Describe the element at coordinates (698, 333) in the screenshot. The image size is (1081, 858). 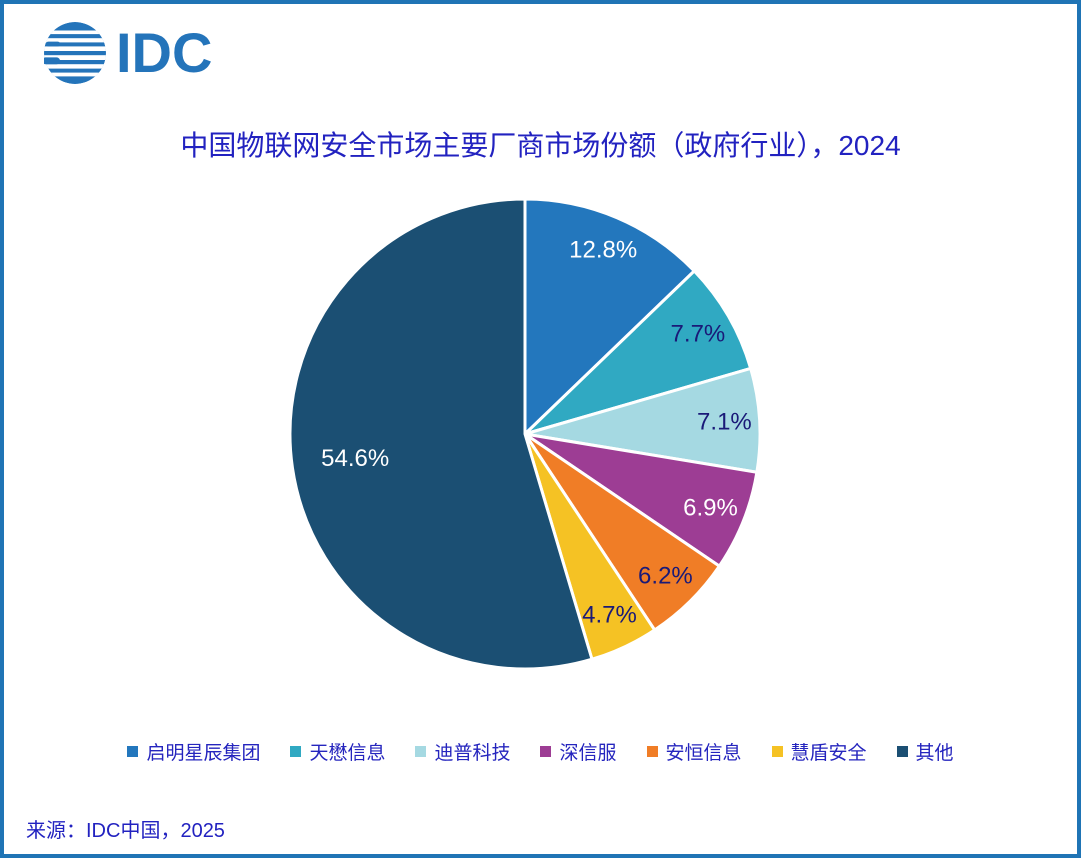
I see `pie-label: 7.7%` at that location.